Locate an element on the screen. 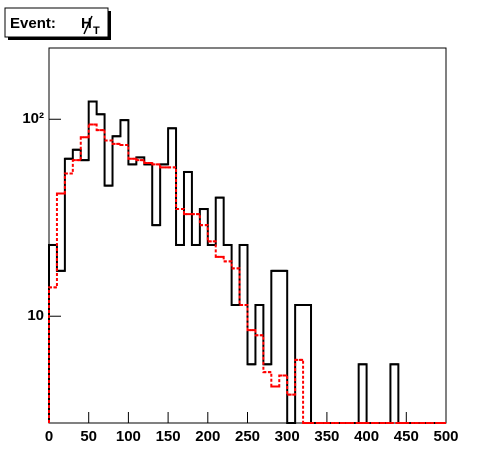 The height and width of the screenshot is (472, 496). x-tick-label: 300 is located at coordinates (287, 436).